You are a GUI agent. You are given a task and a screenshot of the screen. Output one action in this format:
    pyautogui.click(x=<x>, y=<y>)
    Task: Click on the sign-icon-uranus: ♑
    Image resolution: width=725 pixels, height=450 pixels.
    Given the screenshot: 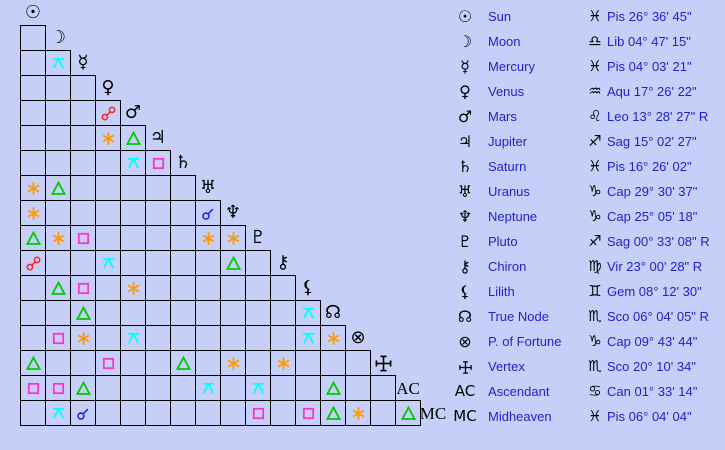 What is the action you would take?
    pyautogui.click(x=595, y=191)
    